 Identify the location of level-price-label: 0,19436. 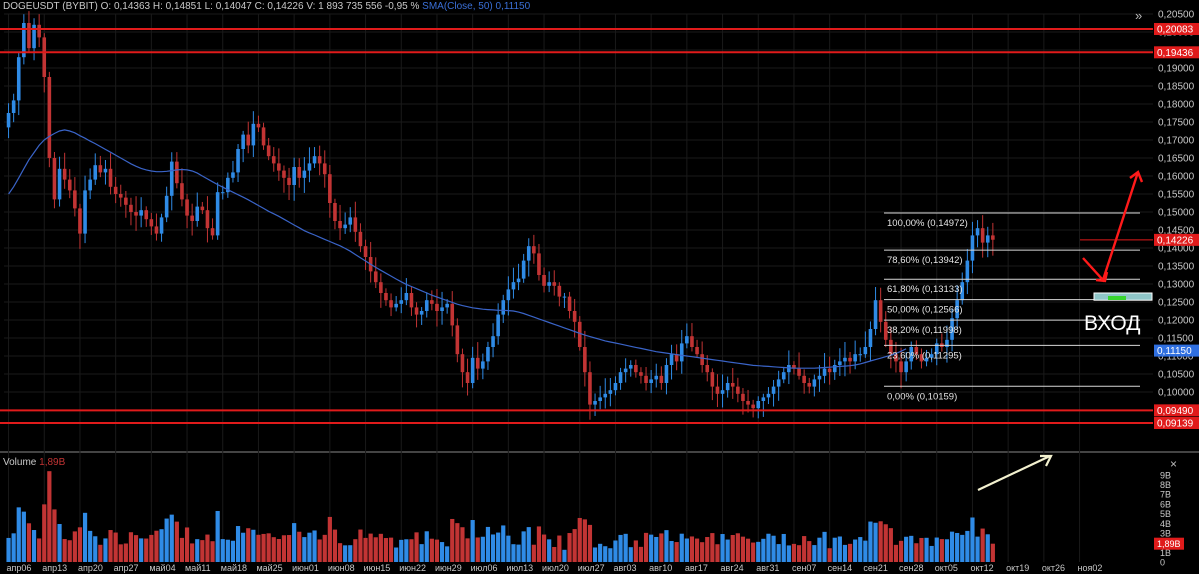
(1175, 53).